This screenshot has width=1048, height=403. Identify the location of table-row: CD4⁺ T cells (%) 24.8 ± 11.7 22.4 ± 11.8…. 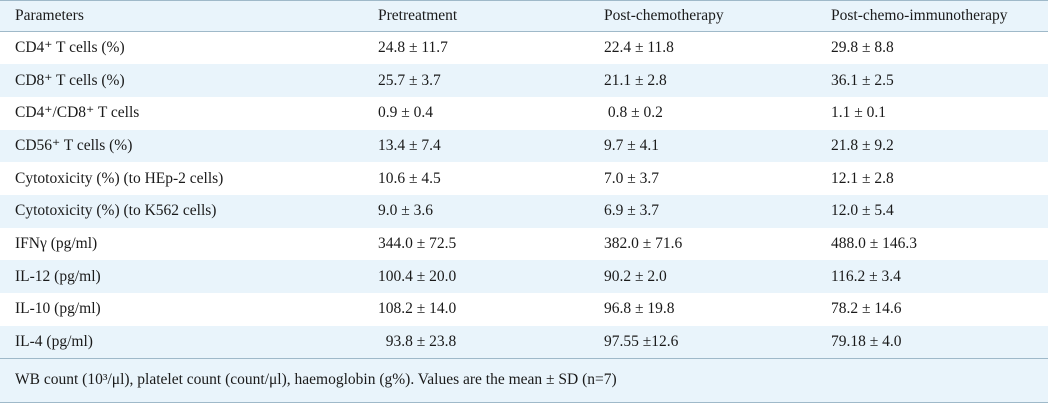
(524, 48).